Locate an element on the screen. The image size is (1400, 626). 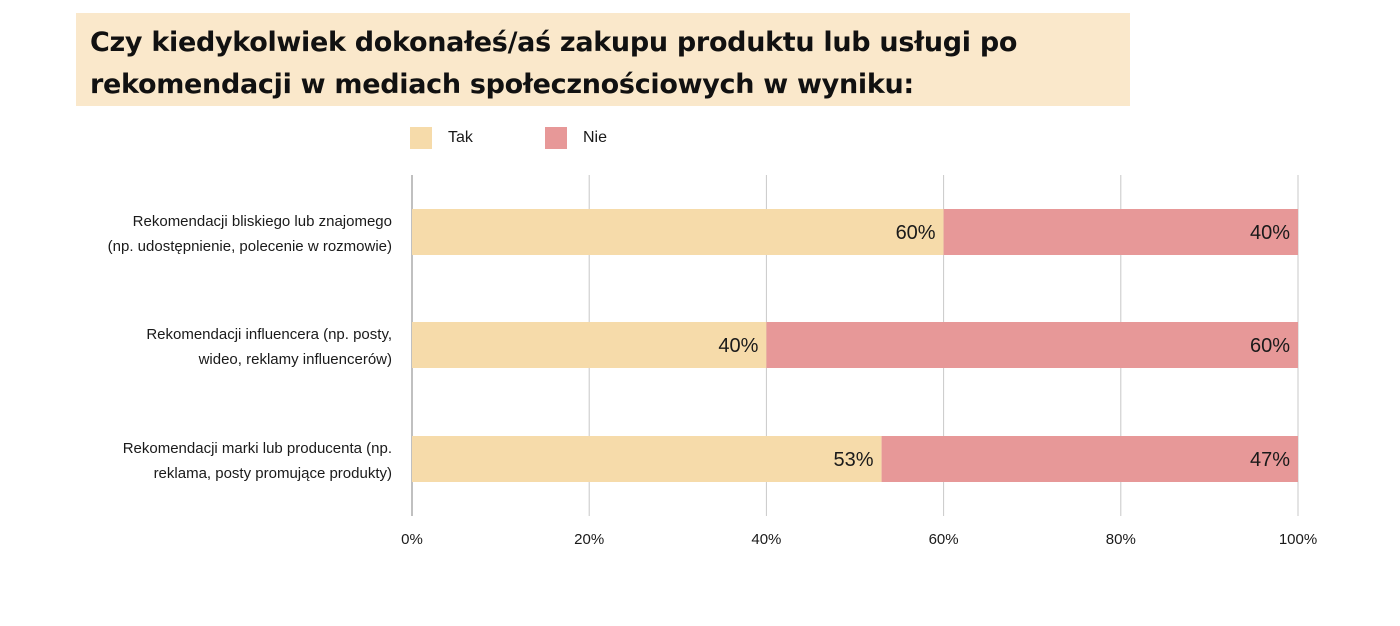
category-label-2-line-1: Rekomendacji influencera (np. posty, is located at coordinates (269, 334).